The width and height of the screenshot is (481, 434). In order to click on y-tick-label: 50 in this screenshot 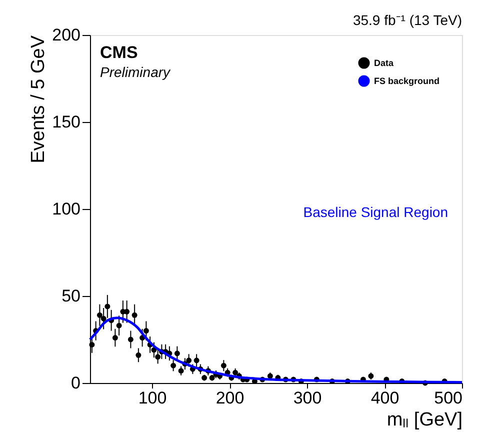, I will do `click(71, 296)`.